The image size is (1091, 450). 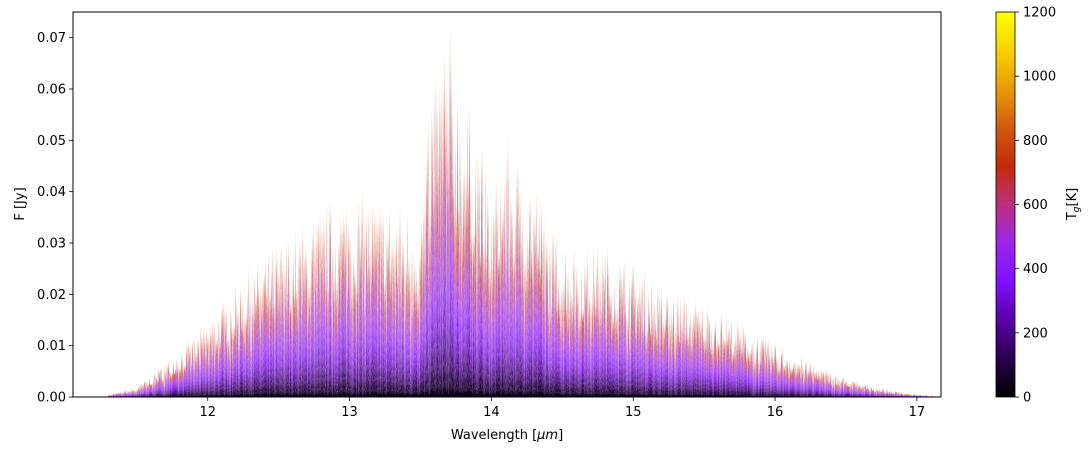 I want to click on x-tick-label: 15, so click(x=633, y=412).